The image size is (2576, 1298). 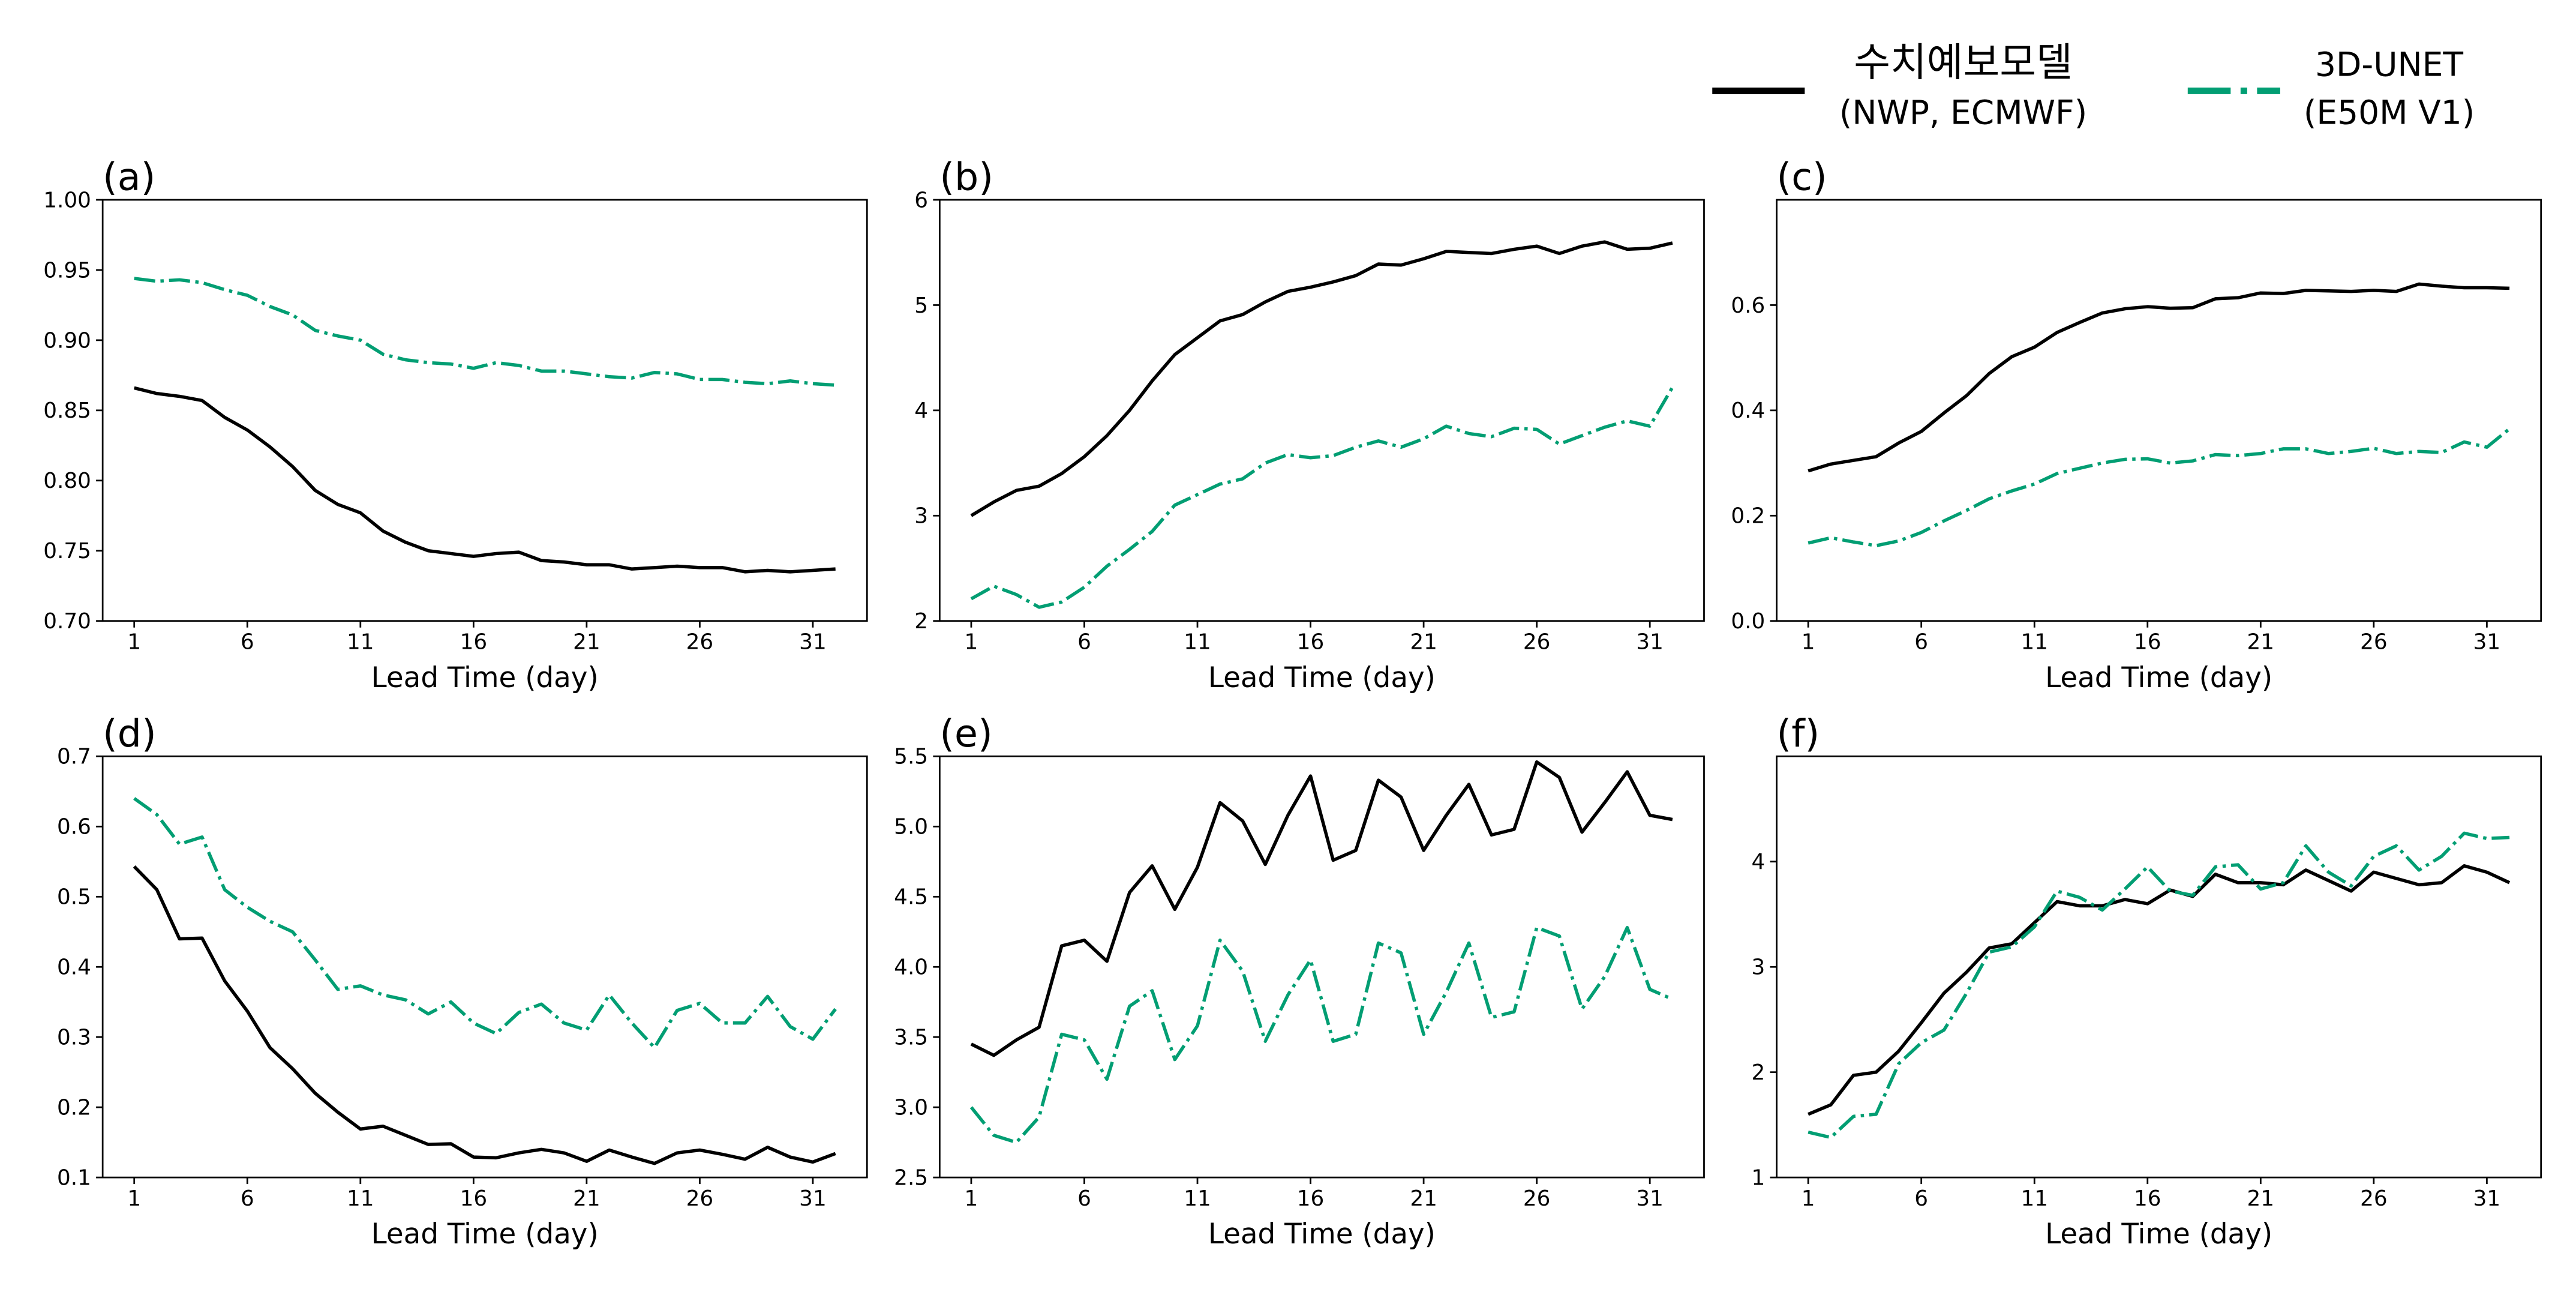 What do you see at coordinates (911, 1108) in the screenshot?
I see `y-tick-label: 3.0` at bounding box center [911, 1108].